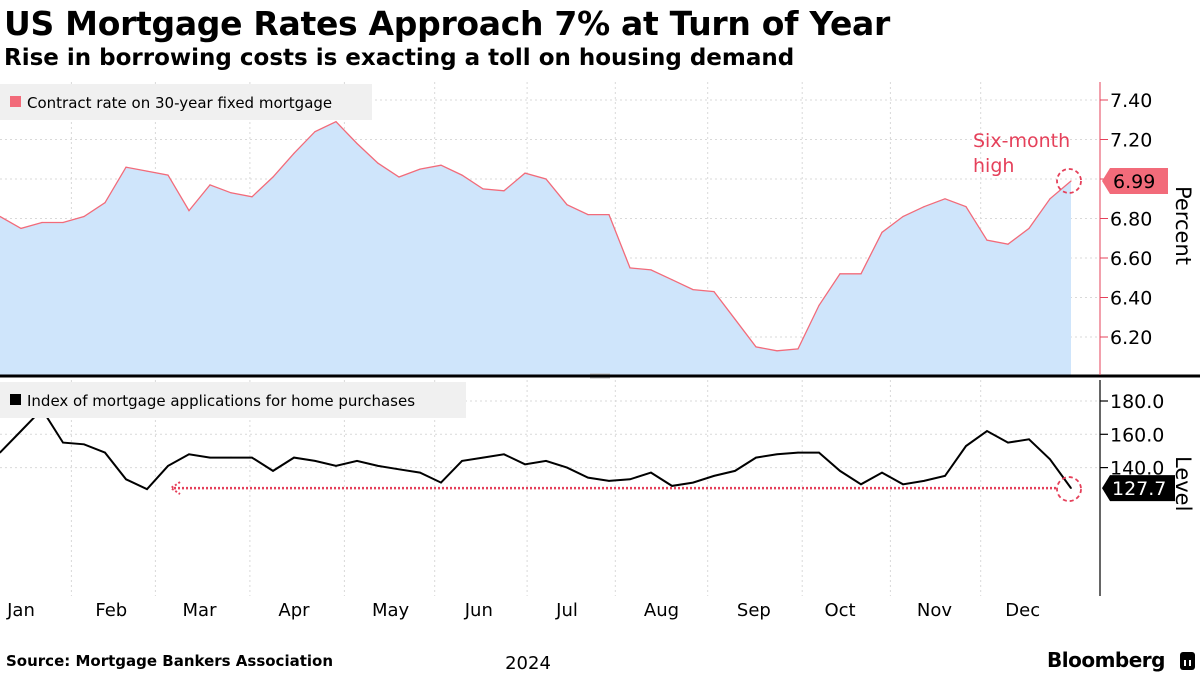  What do you see at coordinates (536, 449) in the screenshot?
I see `index-line` at bounding box center [536, 449].